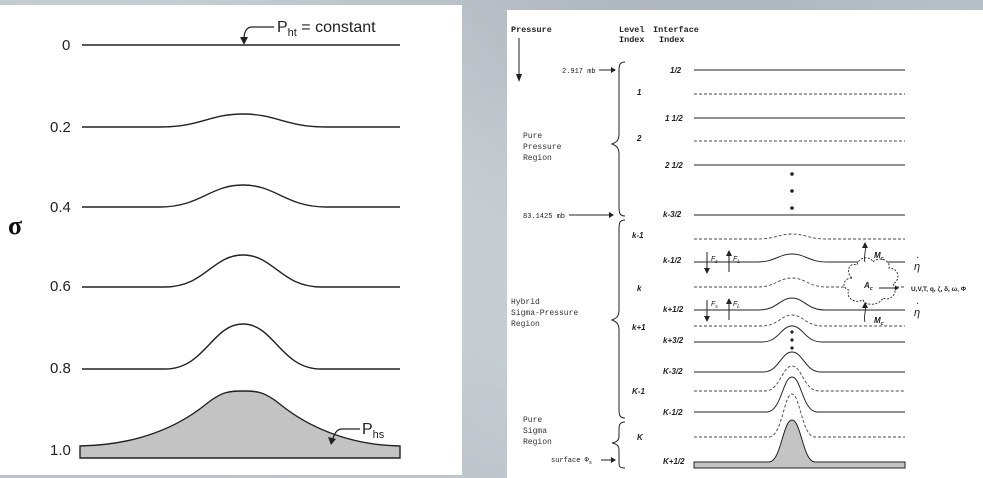  What do you see at coordinates (673, 412) in the screenshot?
I see `interface-label: K-1/2` at bounding box center [673, 412].